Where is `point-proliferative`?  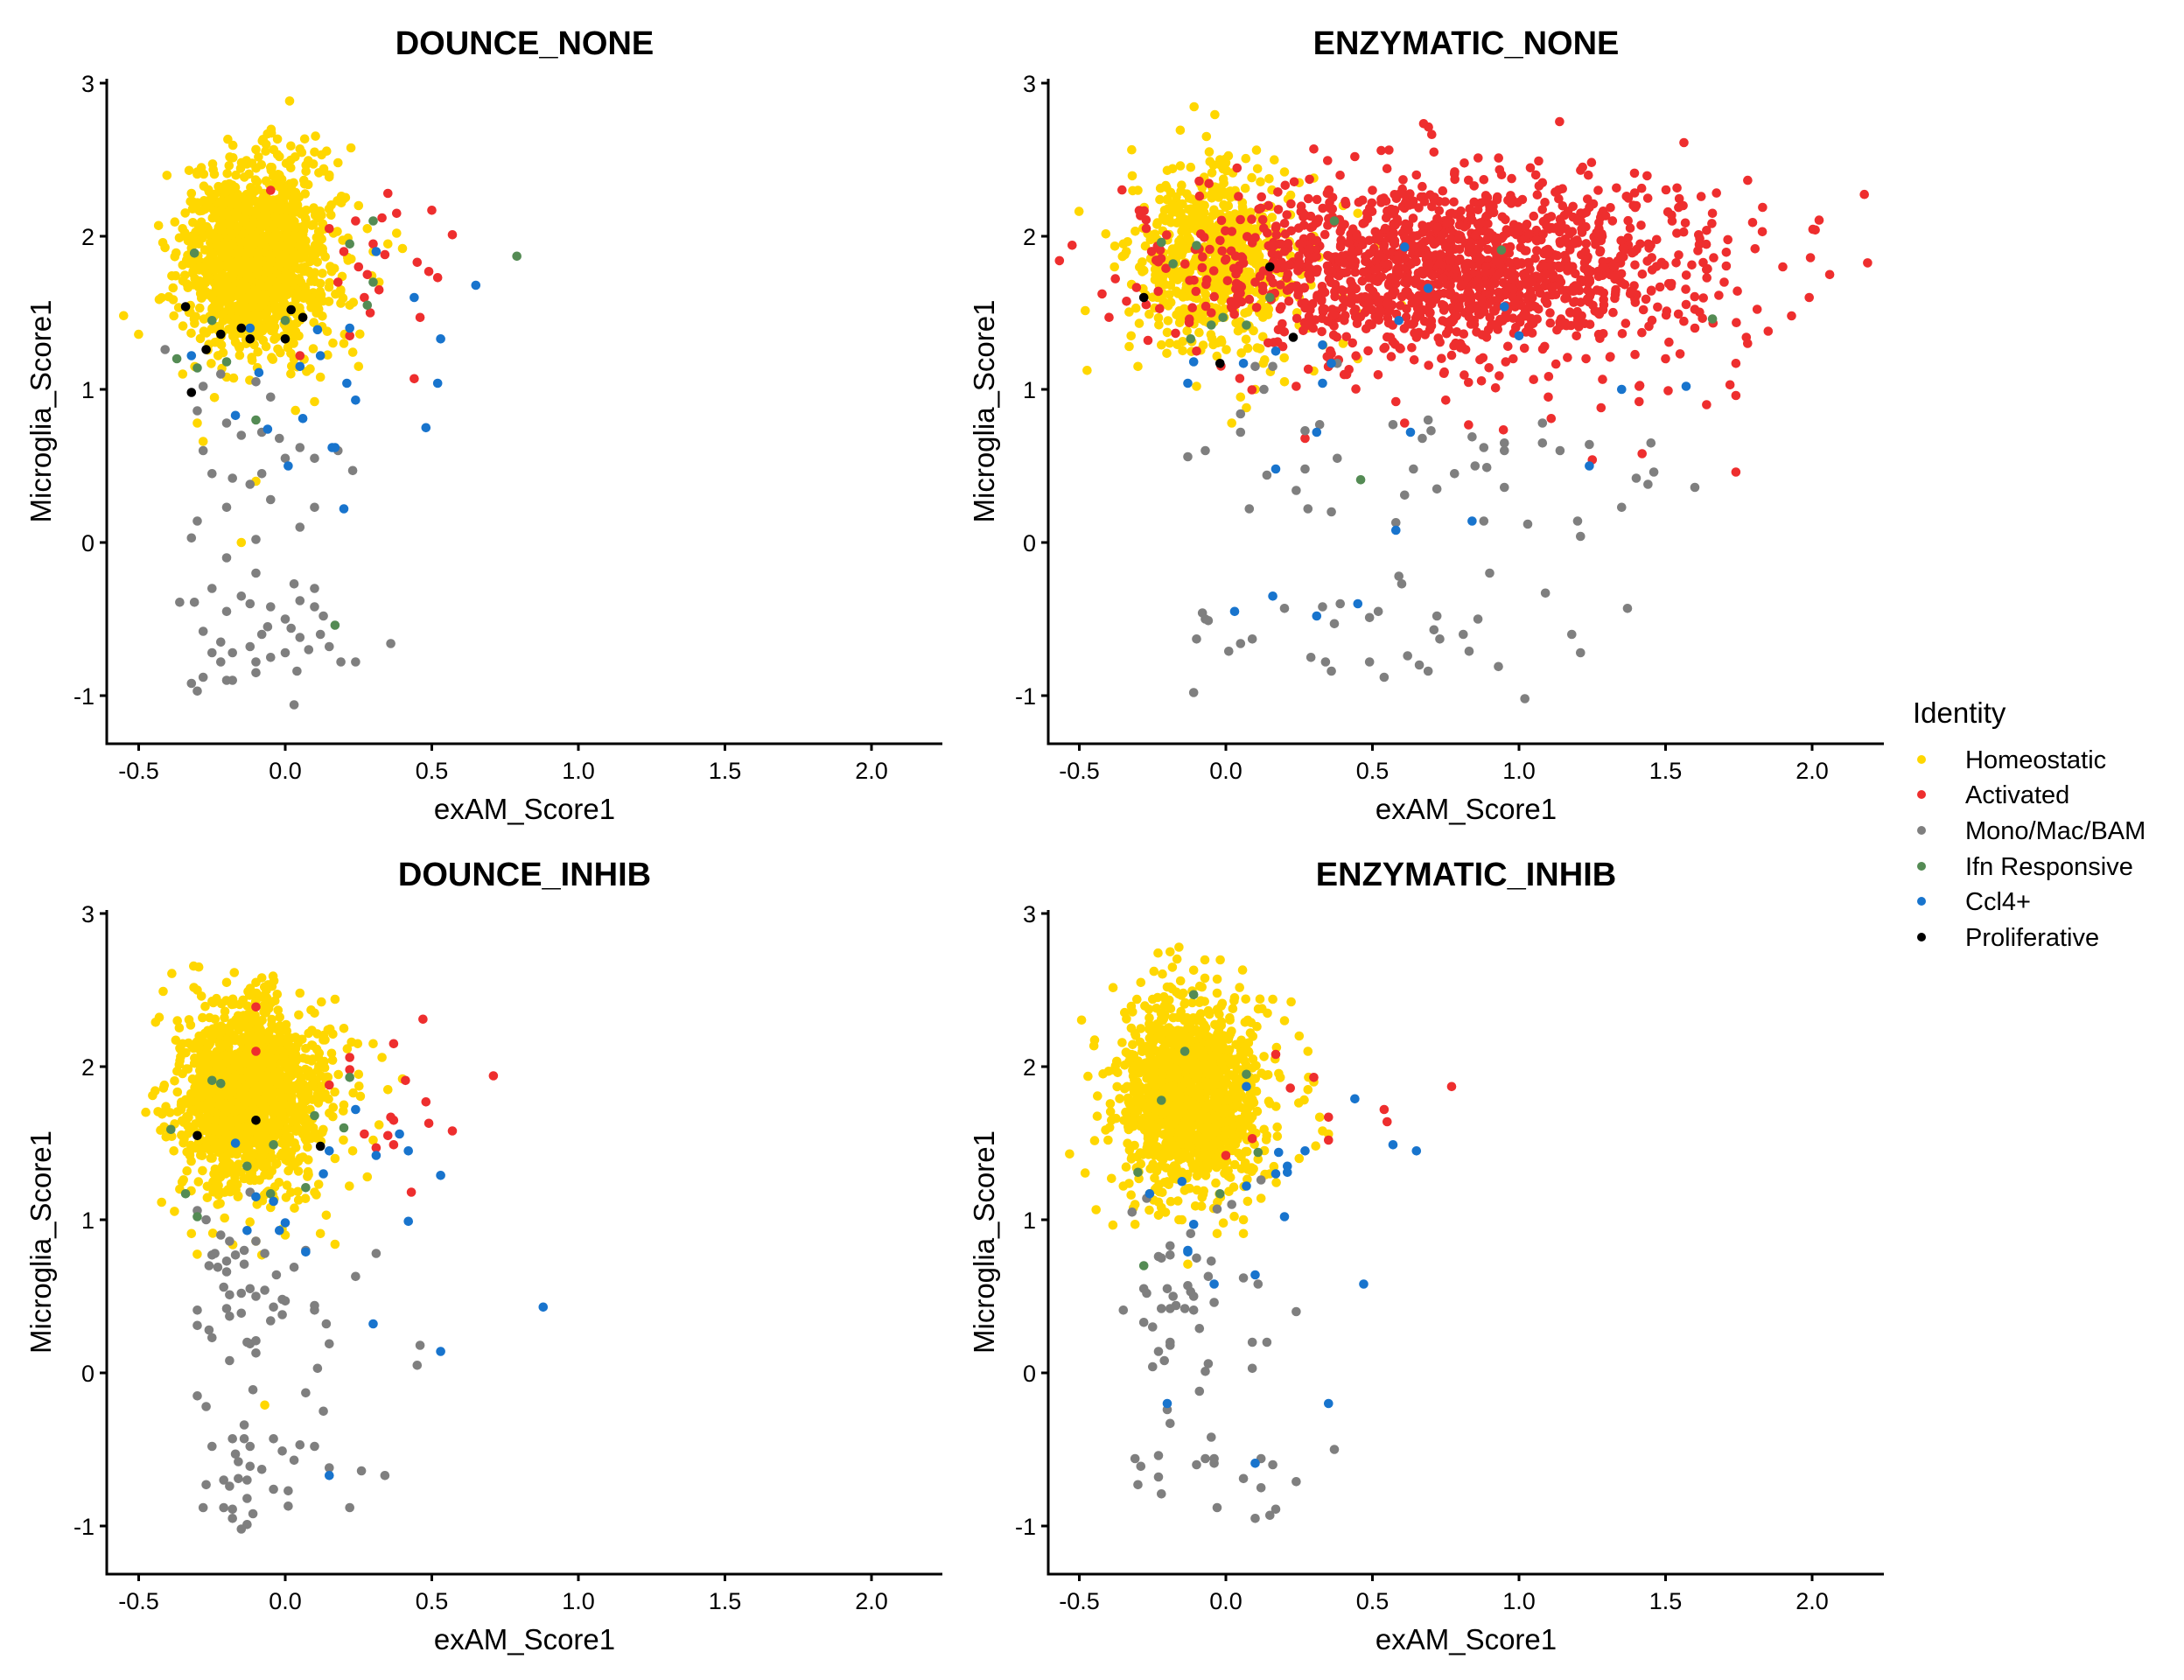
point-proliferative is located at coordinates (1220, 363).